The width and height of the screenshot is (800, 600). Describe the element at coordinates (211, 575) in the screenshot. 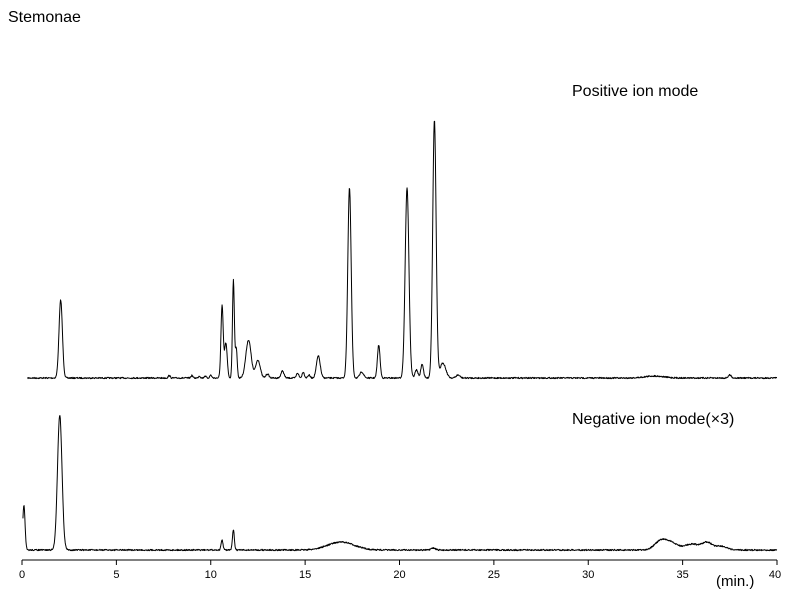

I see `x-tick-label: 10` at that location.